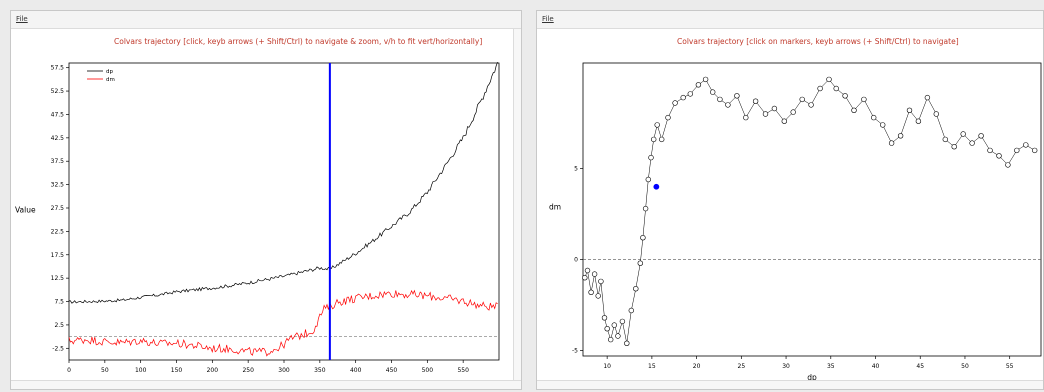 This screenshot has height=392, width=1044. What do you see at coordinates (58, 138) in the screenshot?
I see `y-tick-label: 42.5` at bounding box center [58, 138].